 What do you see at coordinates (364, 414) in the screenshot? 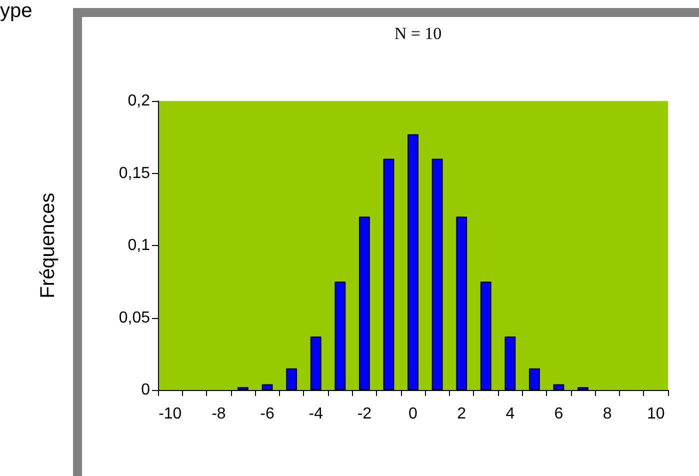
I see `x-tick-label: -2` at bounding box center [364, 414].